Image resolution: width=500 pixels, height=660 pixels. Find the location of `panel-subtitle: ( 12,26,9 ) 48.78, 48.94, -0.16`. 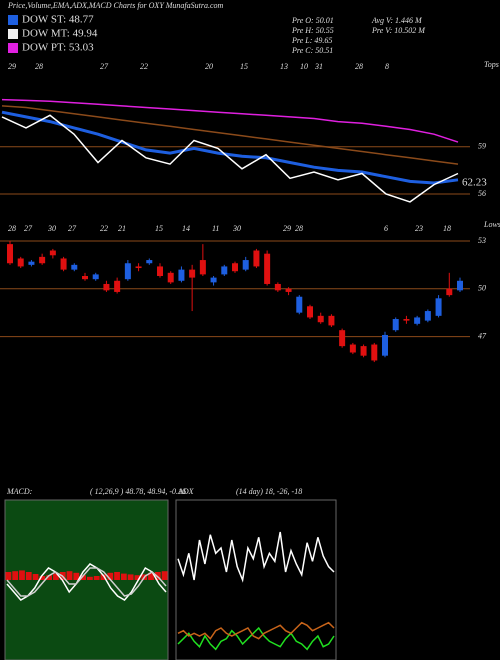

panel-subtitle: ( 12,26,9 ) 48.78, 48.94, -0.16 is located at coordinates (138, 491).